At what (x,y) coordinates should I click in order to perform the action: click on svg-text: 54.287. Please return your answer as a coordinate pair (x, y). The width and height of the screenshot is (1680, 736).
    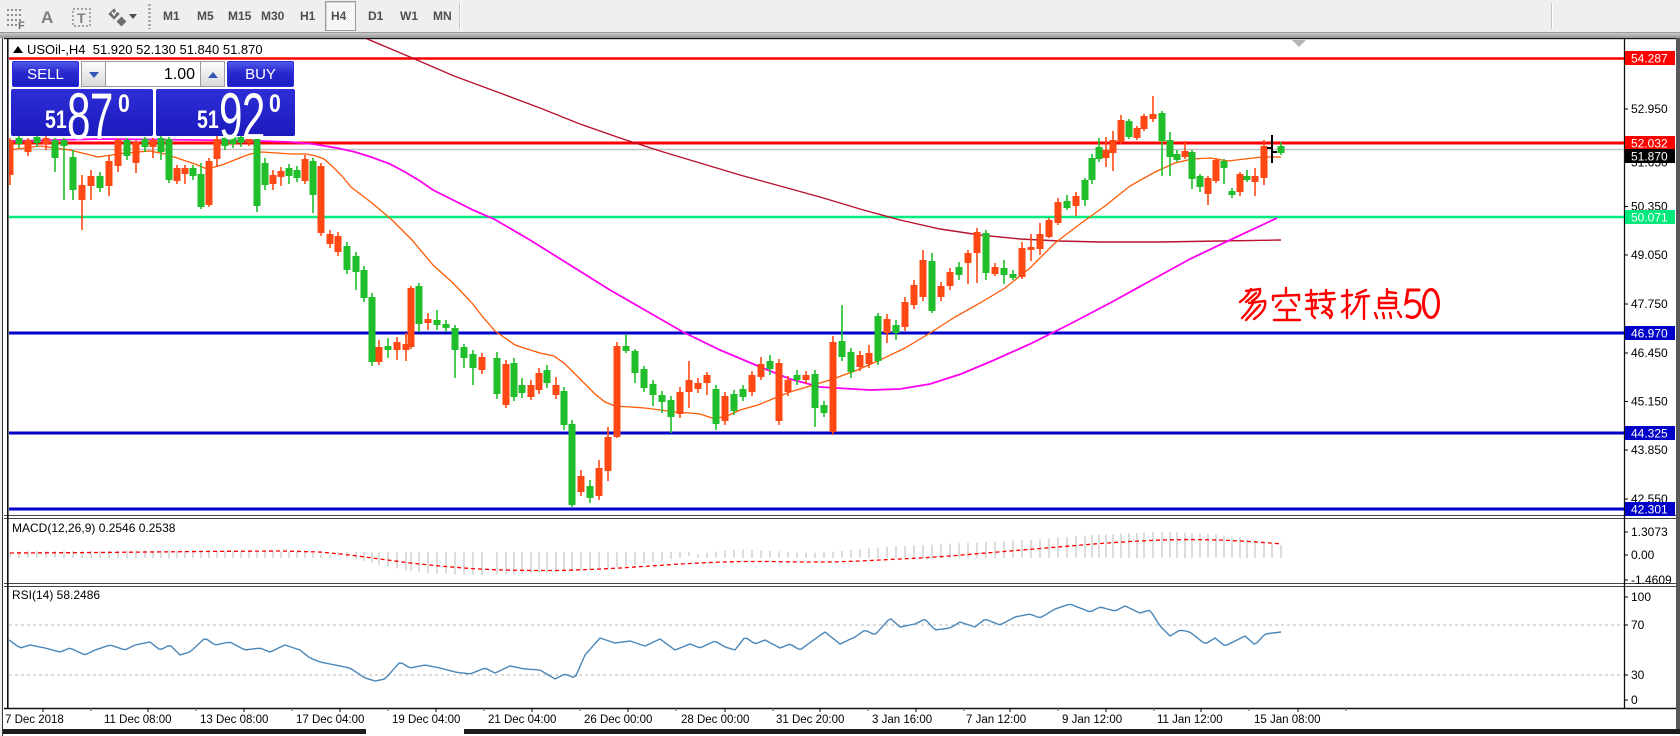
    Looking at the image, I should click on (1649, 59).